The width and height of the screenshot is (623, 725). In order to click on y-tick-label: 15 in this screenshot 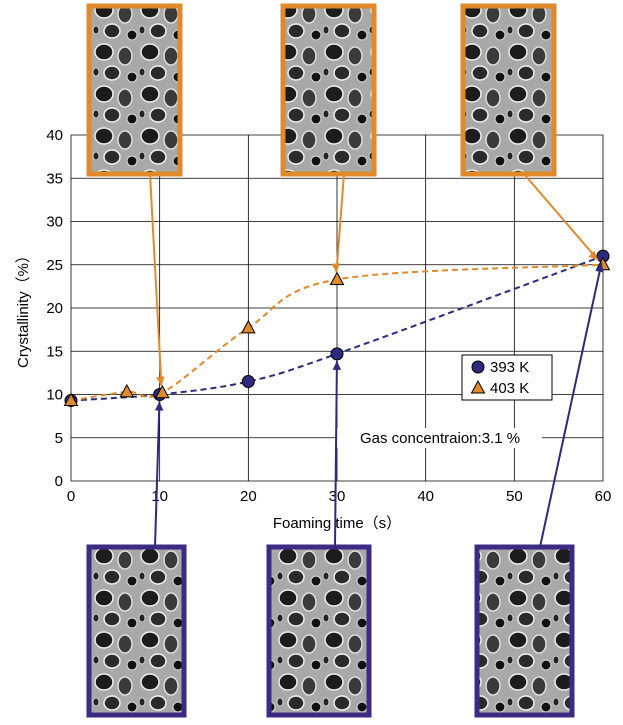, I will do `click(54, 351)`.